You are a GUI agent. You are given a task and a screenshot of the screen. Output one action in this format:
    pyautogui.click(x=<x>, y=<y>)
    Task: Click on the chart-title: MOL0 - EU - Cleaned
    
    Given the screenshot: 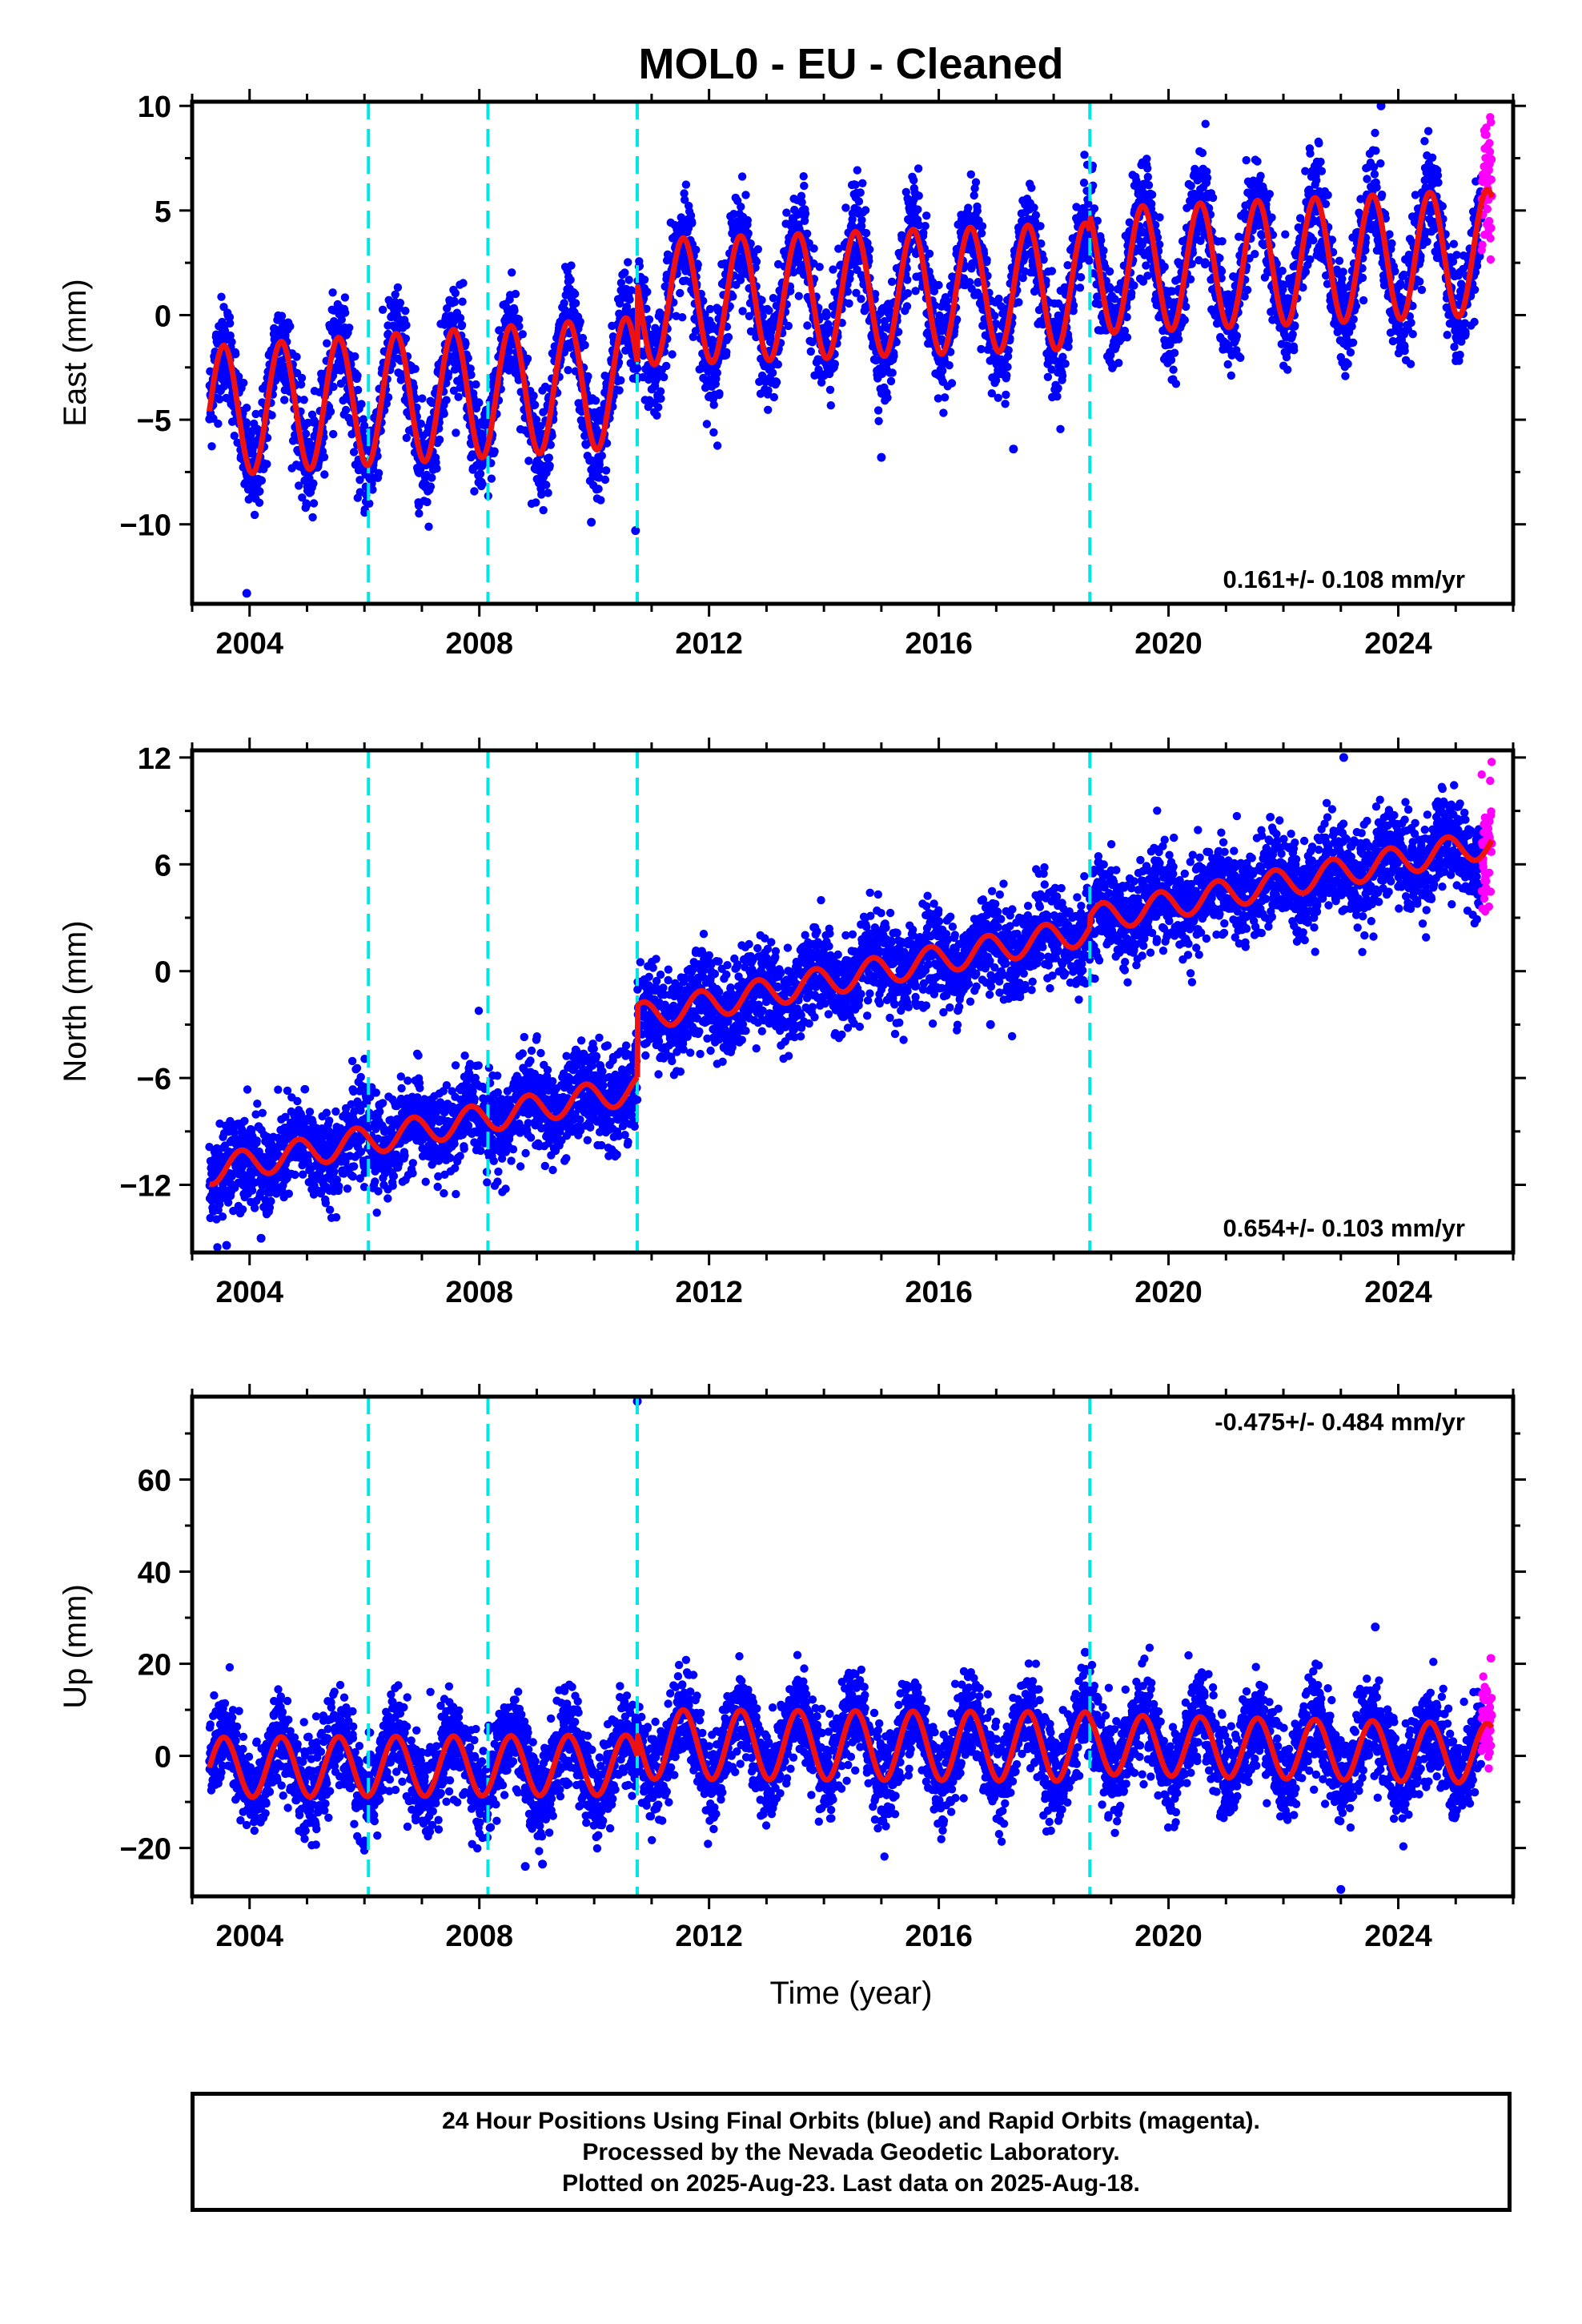 What is the action you would take?
    pyautogui.click(x=850, y=64)
    